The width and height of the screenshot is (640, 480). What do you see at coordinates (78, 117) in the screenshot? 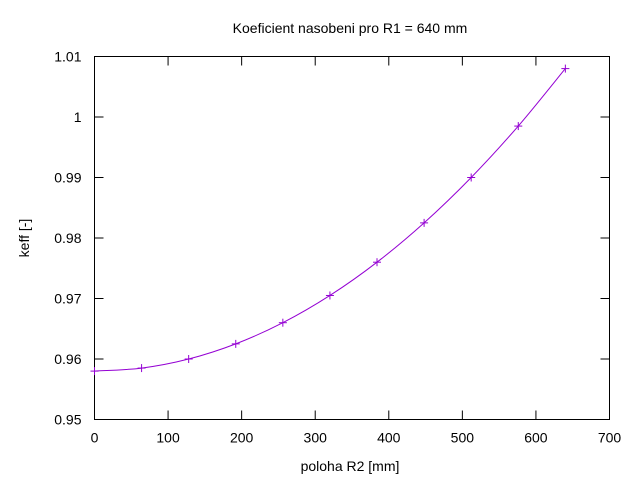
I see `y-tick-label: 1` at bounding box center [78, 117].